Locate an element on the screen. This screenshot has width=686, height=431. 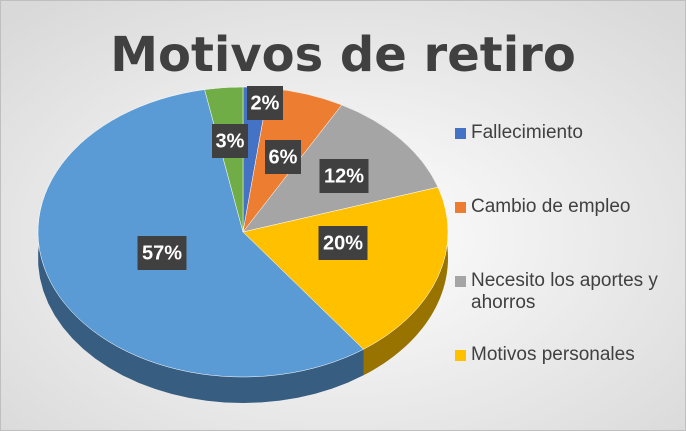
legend-item: Motivos personales is located at coordinates (567, 381).